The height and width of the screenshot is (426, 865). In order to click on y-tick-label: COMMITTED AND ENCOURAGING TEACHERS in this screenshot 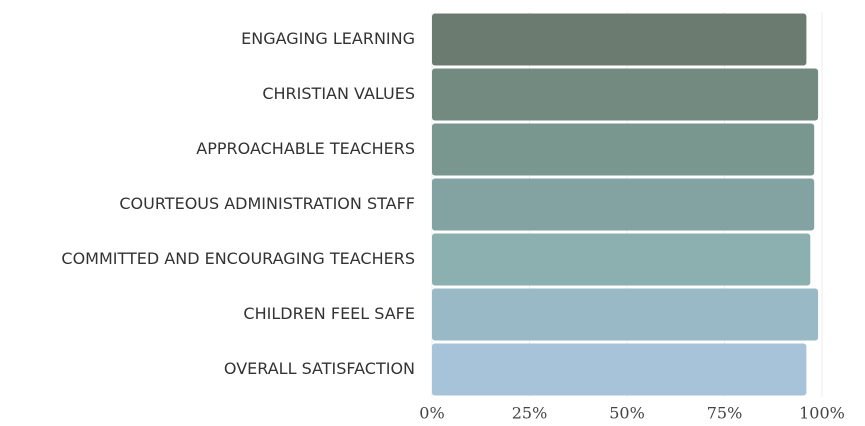, I will do `click(238, 258)`.